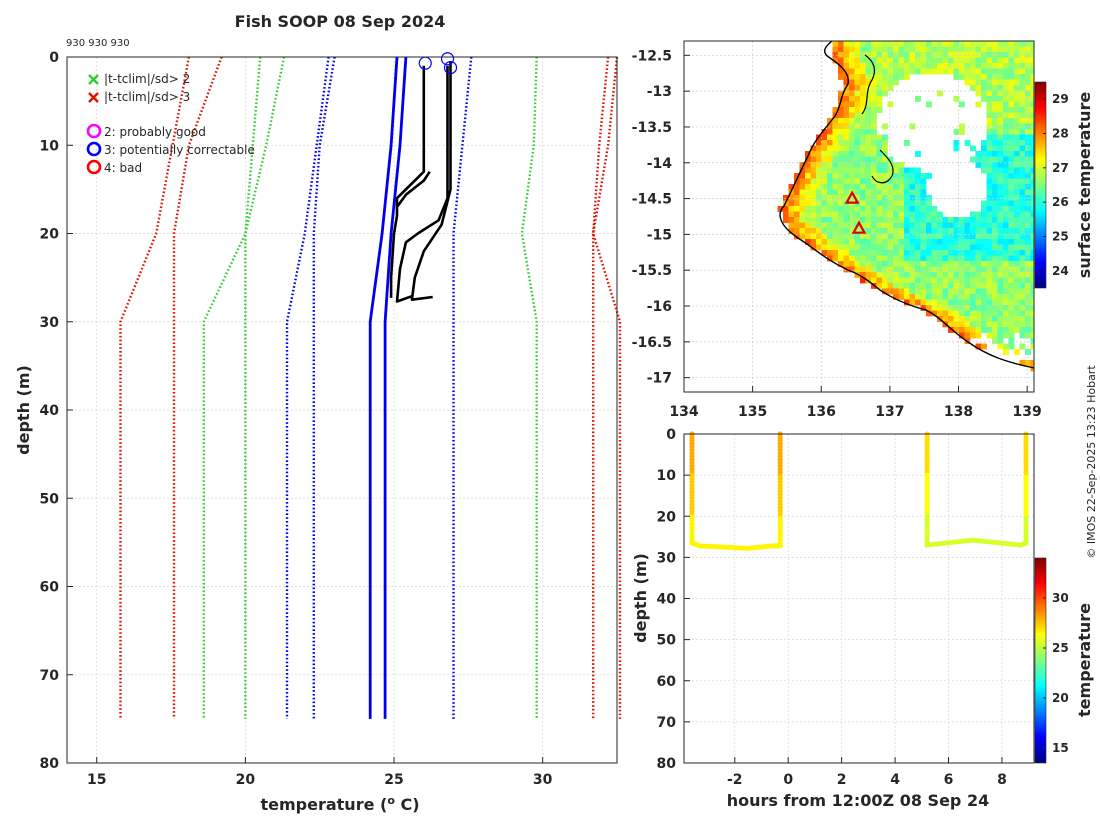  What do you see at coordinates (50, 323) in the screenshot?
I see `profile-y-tick-label: 30` at bounding box center [50, 323].